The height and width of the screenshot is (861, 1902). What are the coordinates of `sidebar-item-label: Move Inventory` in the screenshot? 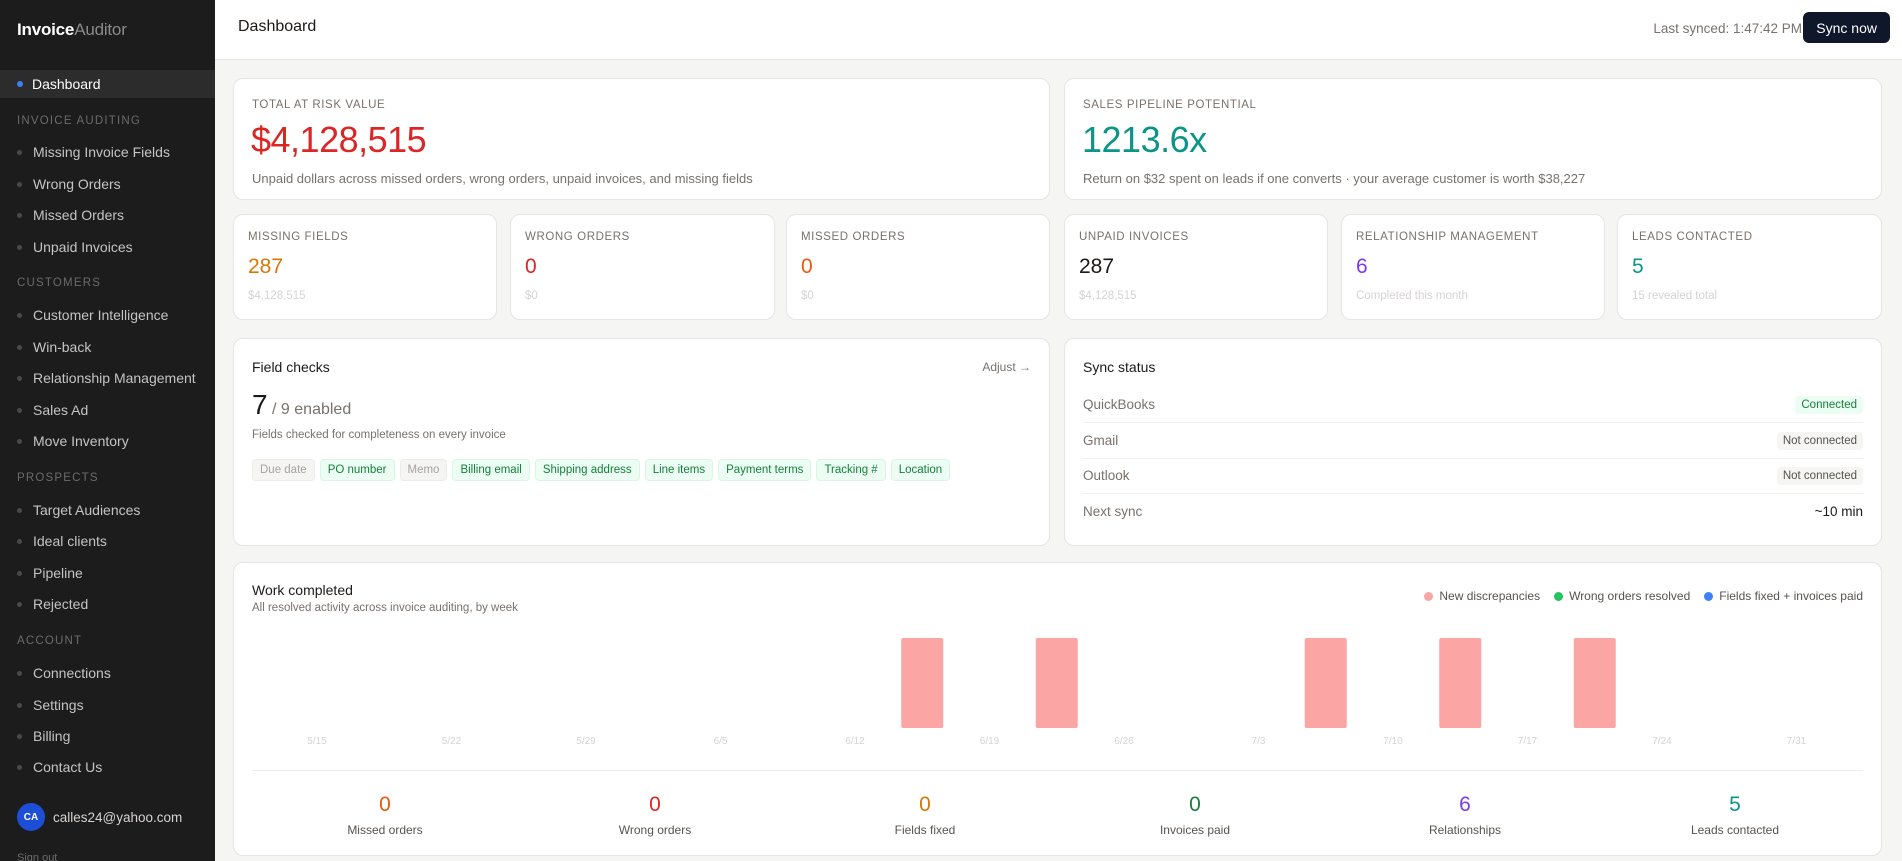 It's located at (81, 441).